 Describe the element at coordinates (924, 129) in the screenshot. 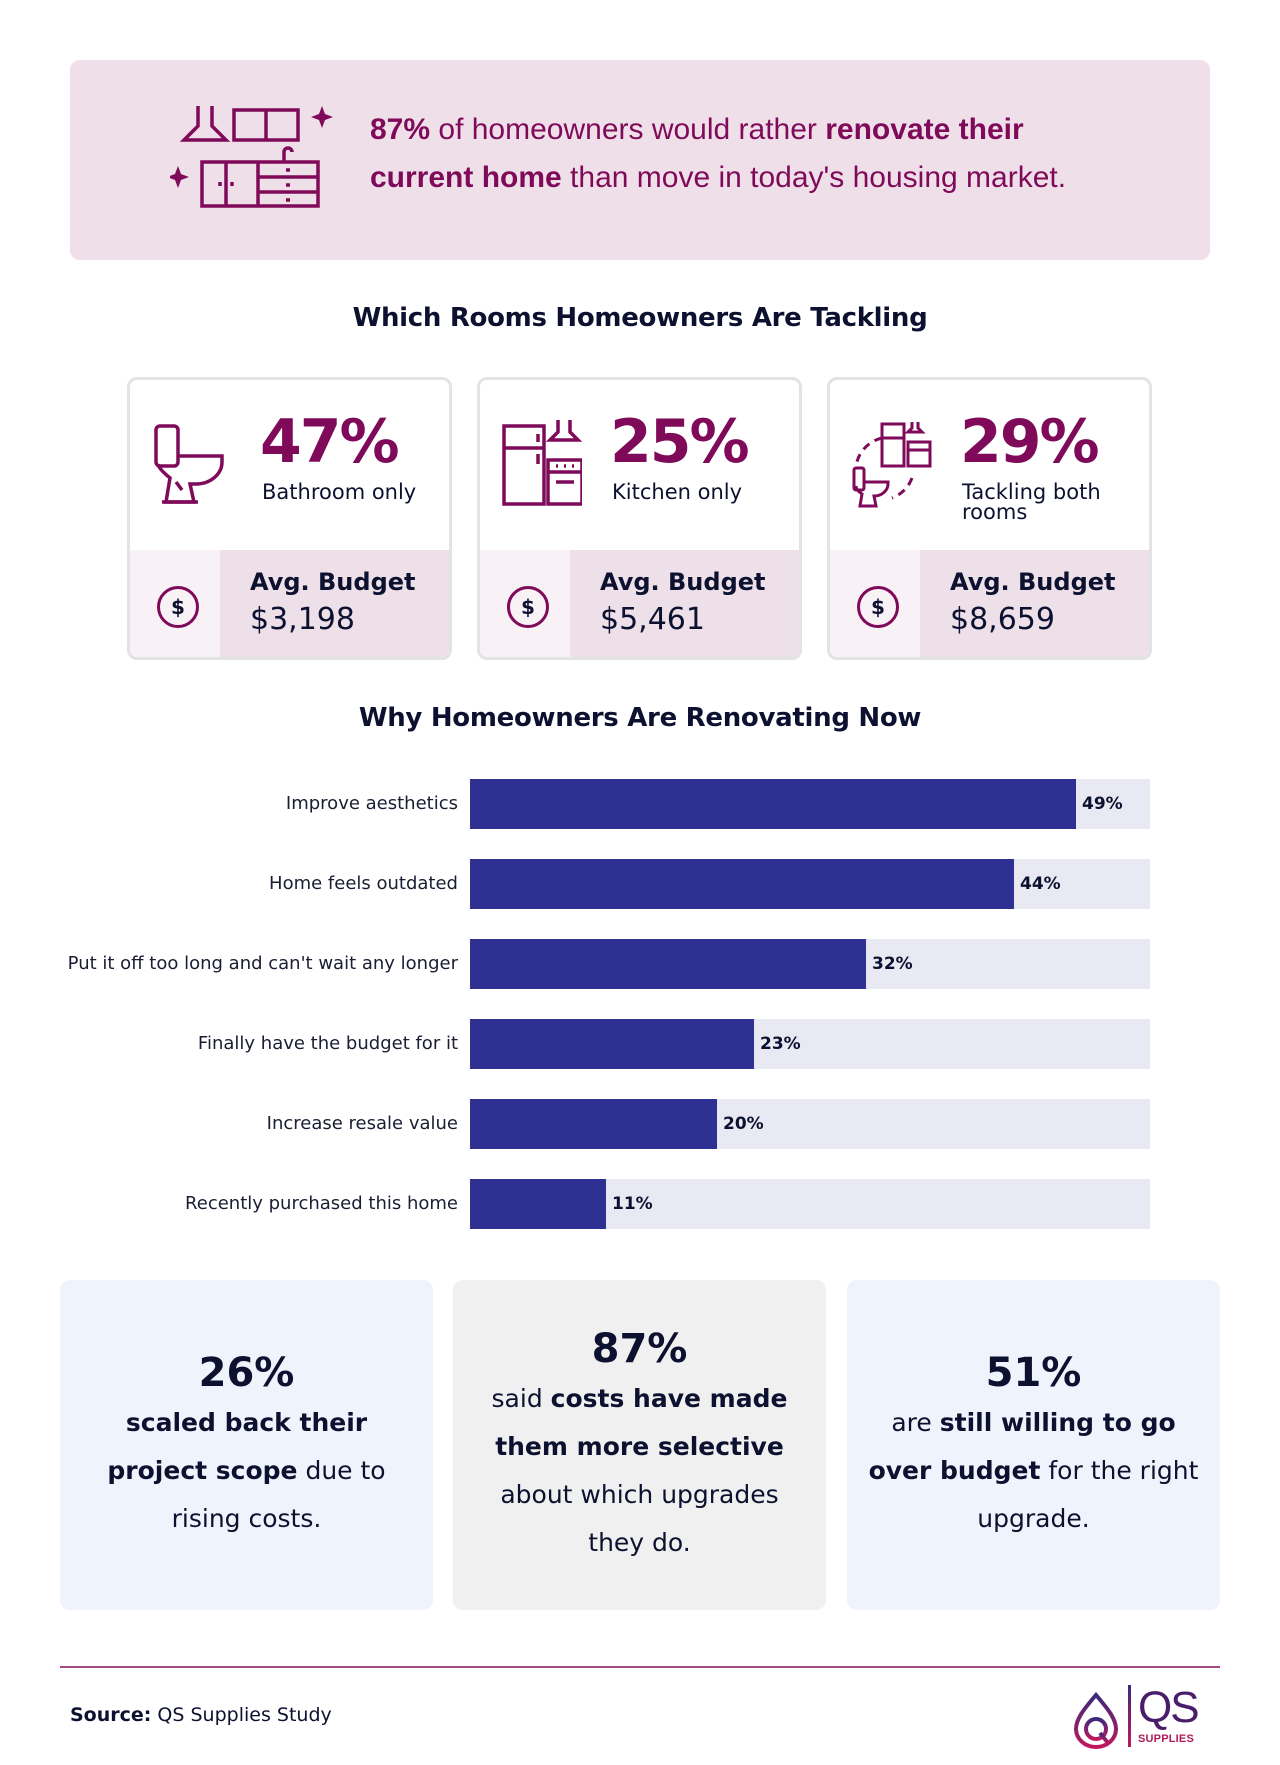

I see `hero-bold-part: renovate their` at that location.